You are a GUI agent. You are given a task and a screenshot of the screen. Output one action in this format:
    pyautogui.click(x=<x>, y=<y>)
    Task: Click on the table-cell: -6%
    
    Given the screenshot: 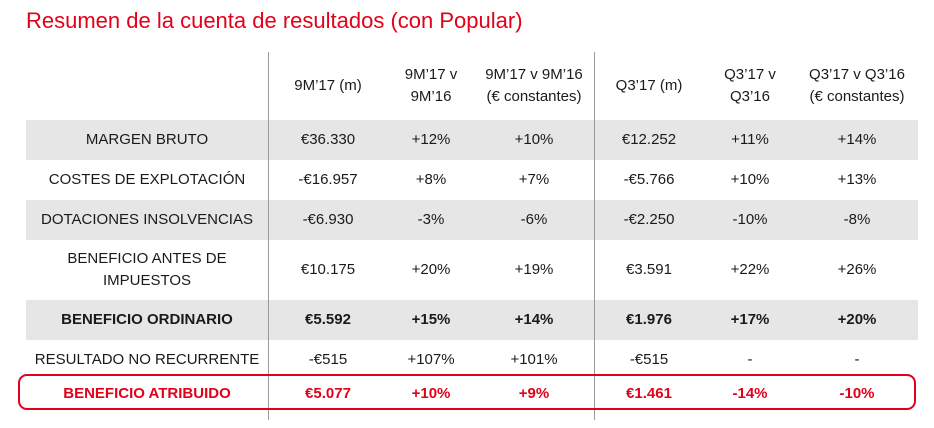 What is the action you would take?
    pyautogui.click(x=534, y=219)
    